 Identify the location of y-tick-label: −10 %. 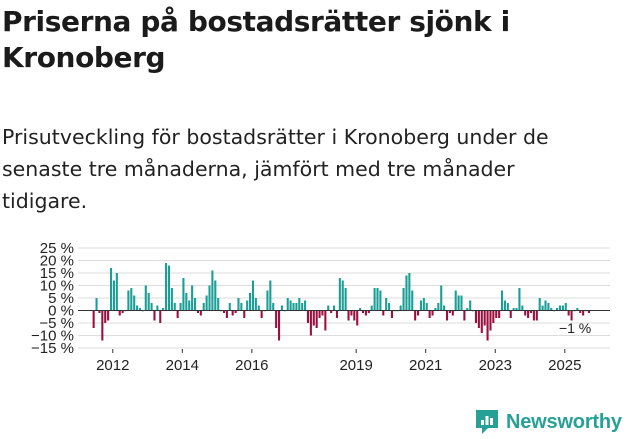
(52, 336).